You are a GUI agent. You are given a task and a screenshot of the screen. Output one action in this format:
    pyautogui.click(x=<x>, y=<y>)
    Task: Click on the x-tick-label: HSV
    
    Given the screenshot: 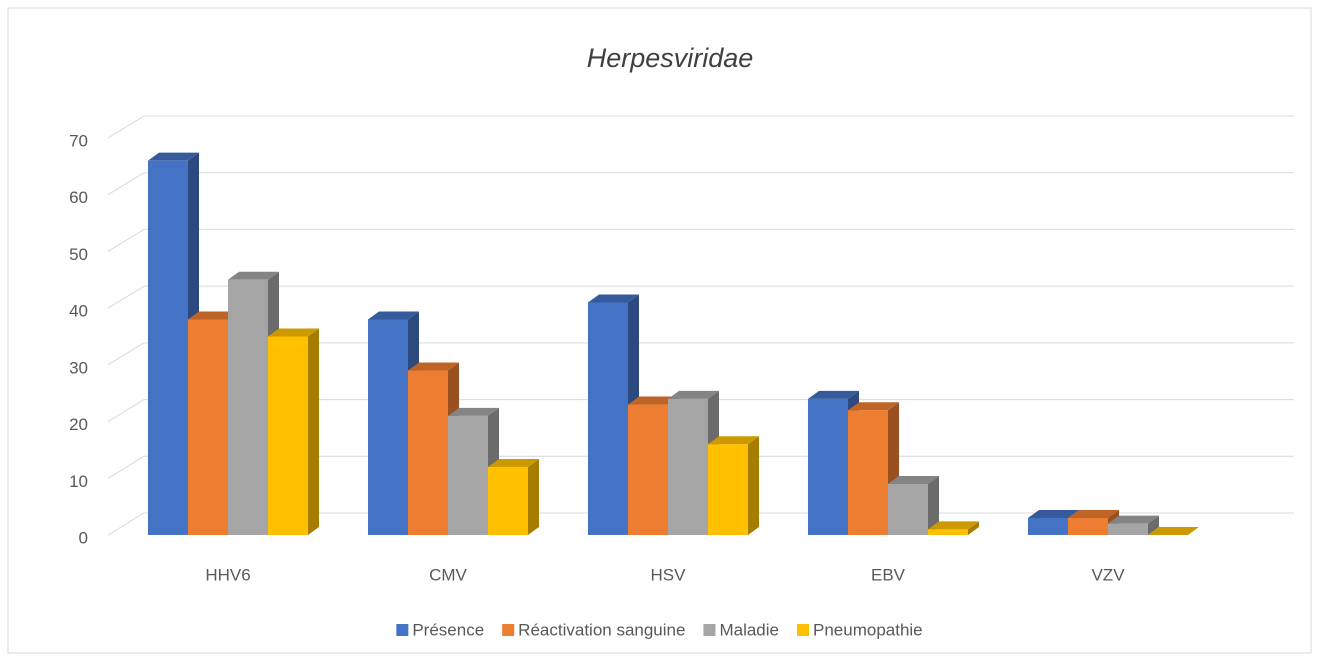 What is the action you would take?
    pyautogui.click(x=669, y=574)
    